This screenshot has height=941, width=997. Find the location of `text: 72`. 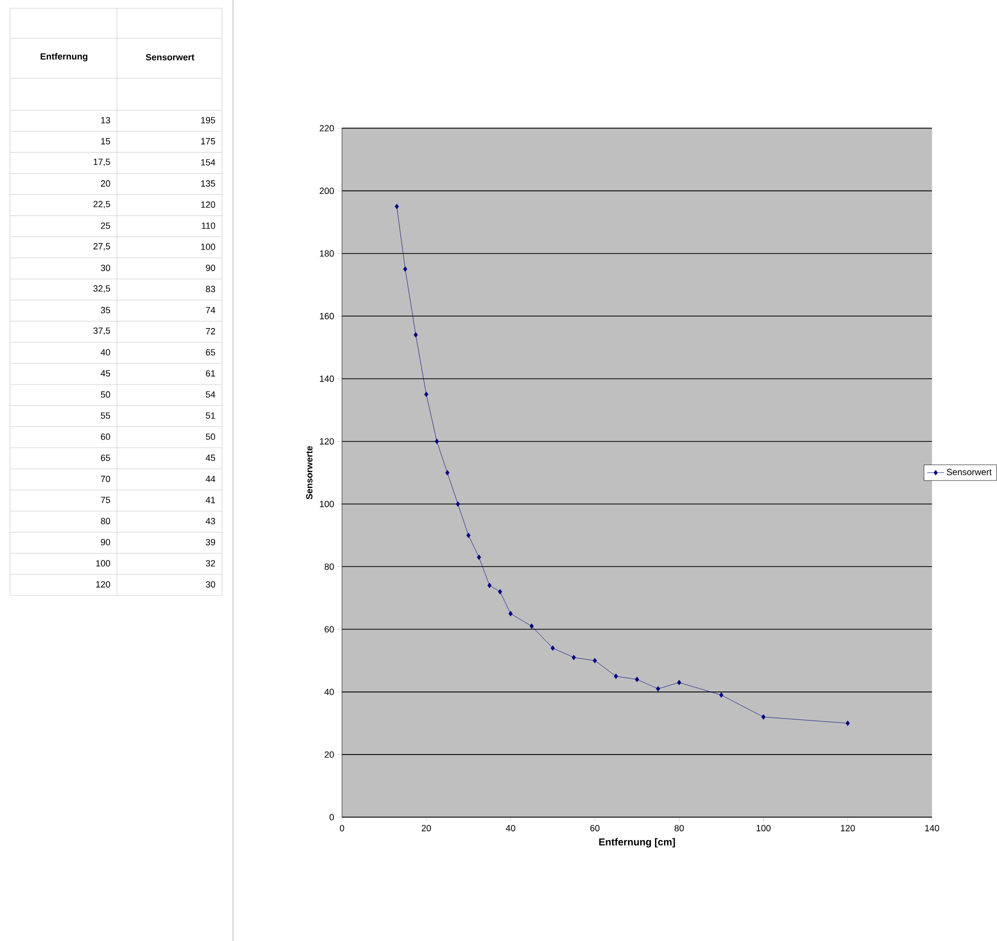

text: 72 is located at coordinates (211, 331).